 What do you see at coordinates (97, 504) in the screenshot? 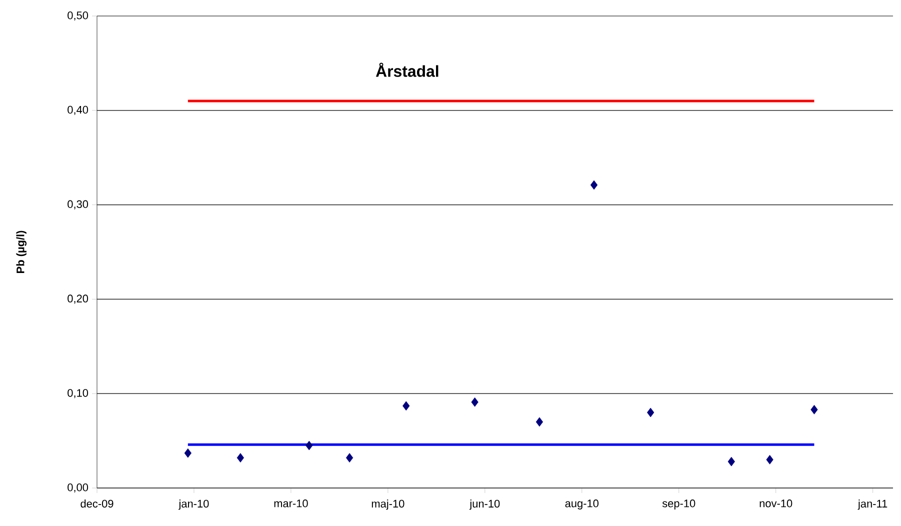
I see `x-tick-label: dec-09` at bounding box center [97, 504].